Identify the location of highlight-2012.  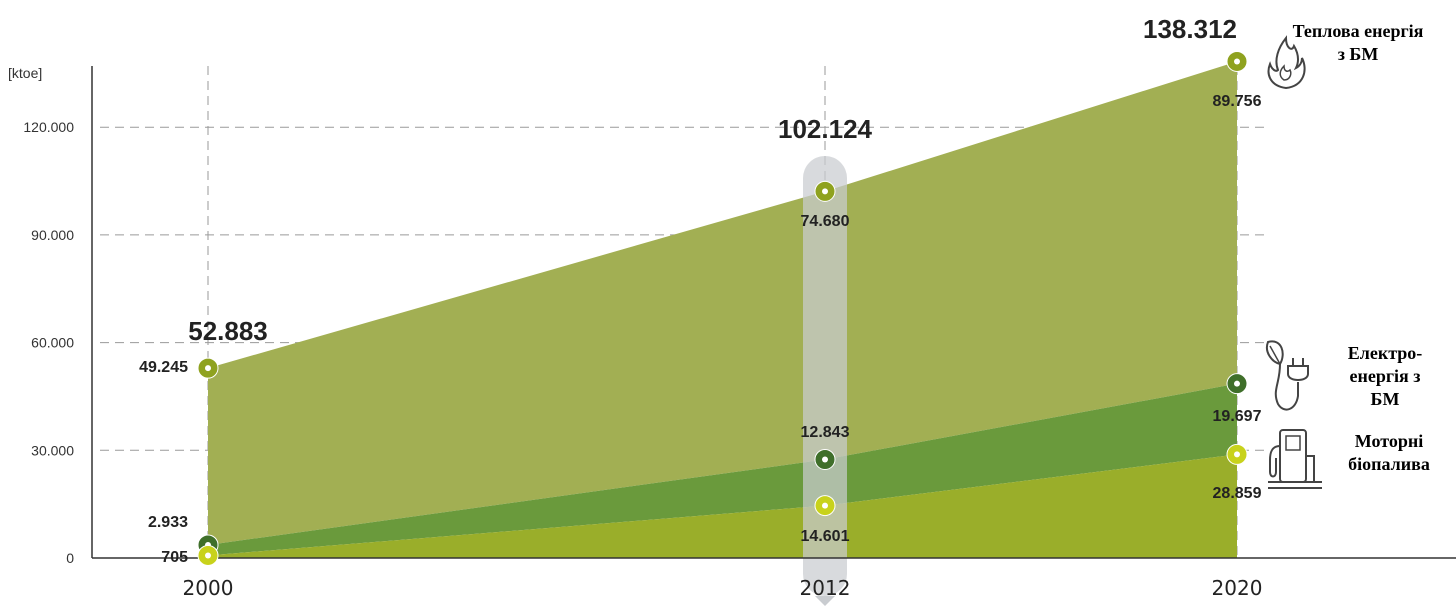
(825, 381).